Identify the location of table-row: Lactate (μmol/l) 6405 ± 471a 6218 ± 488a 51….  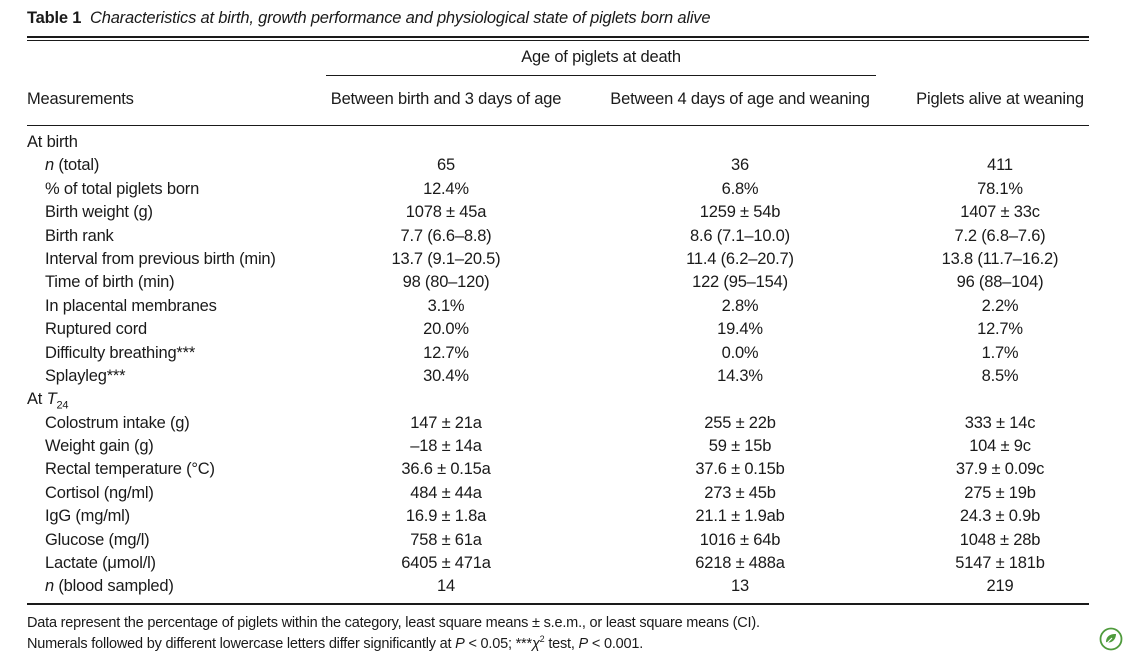
(567, 565).